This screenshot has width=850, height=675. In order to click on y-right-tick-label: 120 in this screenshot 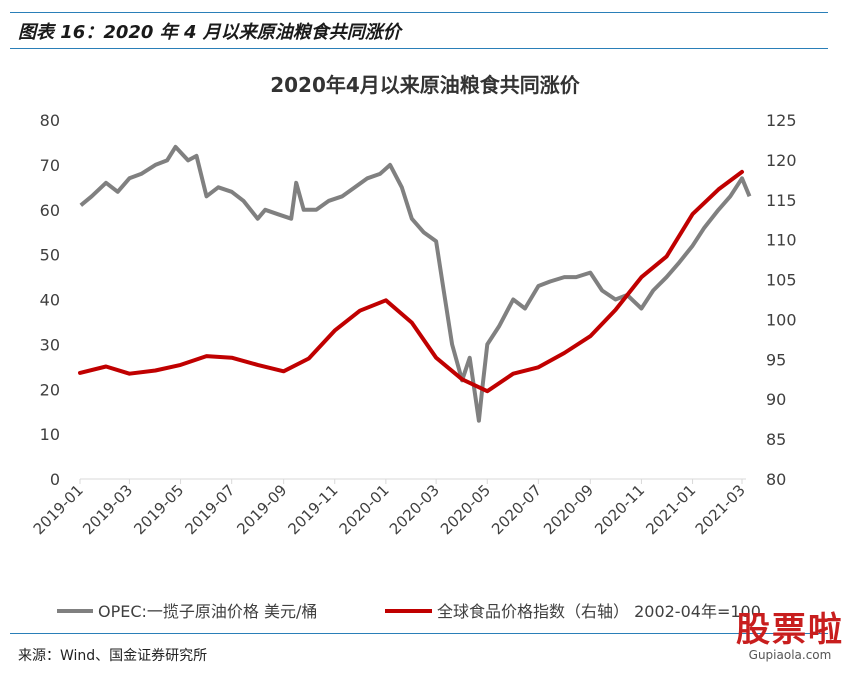, I will do `click(781, 160)`.